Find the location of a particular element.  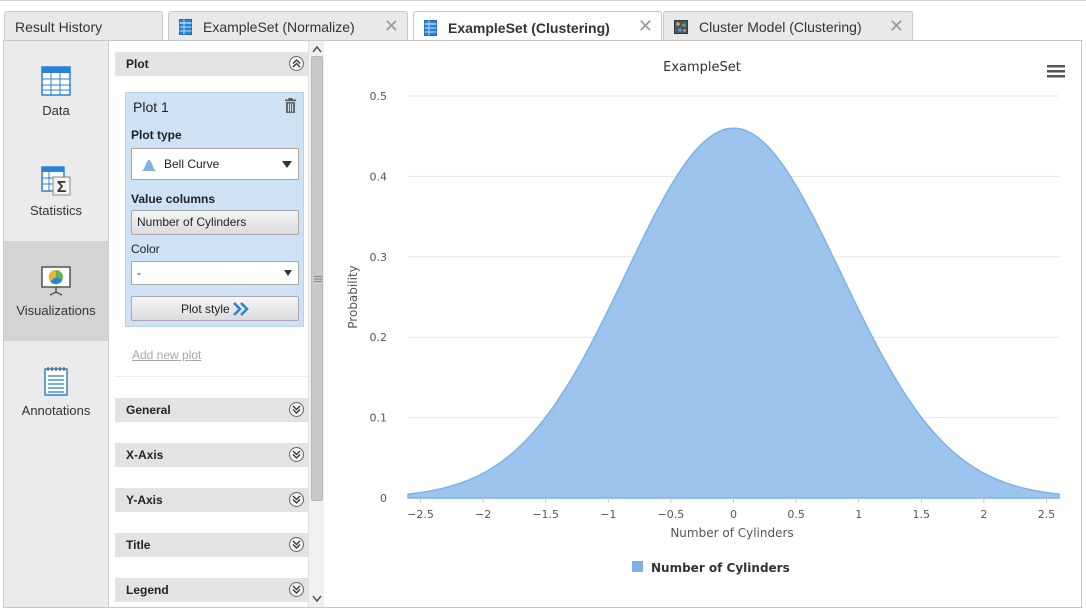

x-tick-label: −0.5 is located at coordinates (671, 514).